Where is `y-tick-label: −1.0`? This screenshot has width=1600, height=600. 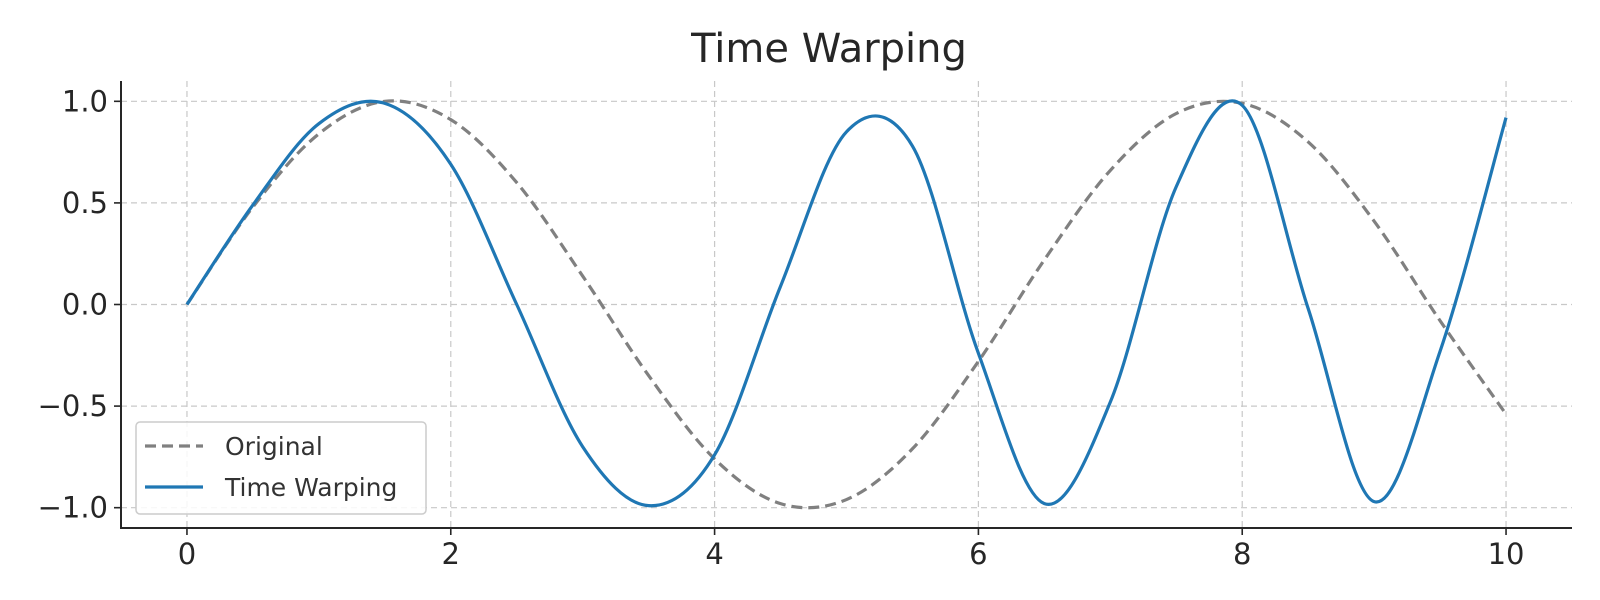 y-tick-label: −1.0 is located at coordinates (73, 508).